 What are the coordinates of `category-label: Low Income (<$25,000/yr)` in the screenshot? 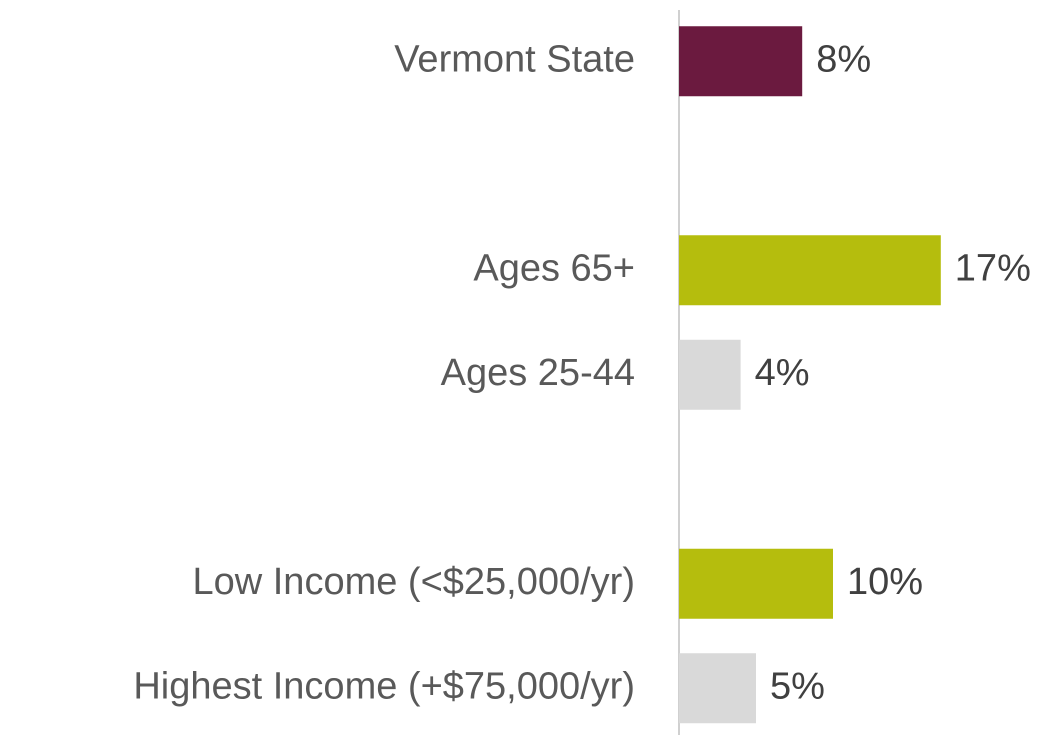 It's located at (413, 582).